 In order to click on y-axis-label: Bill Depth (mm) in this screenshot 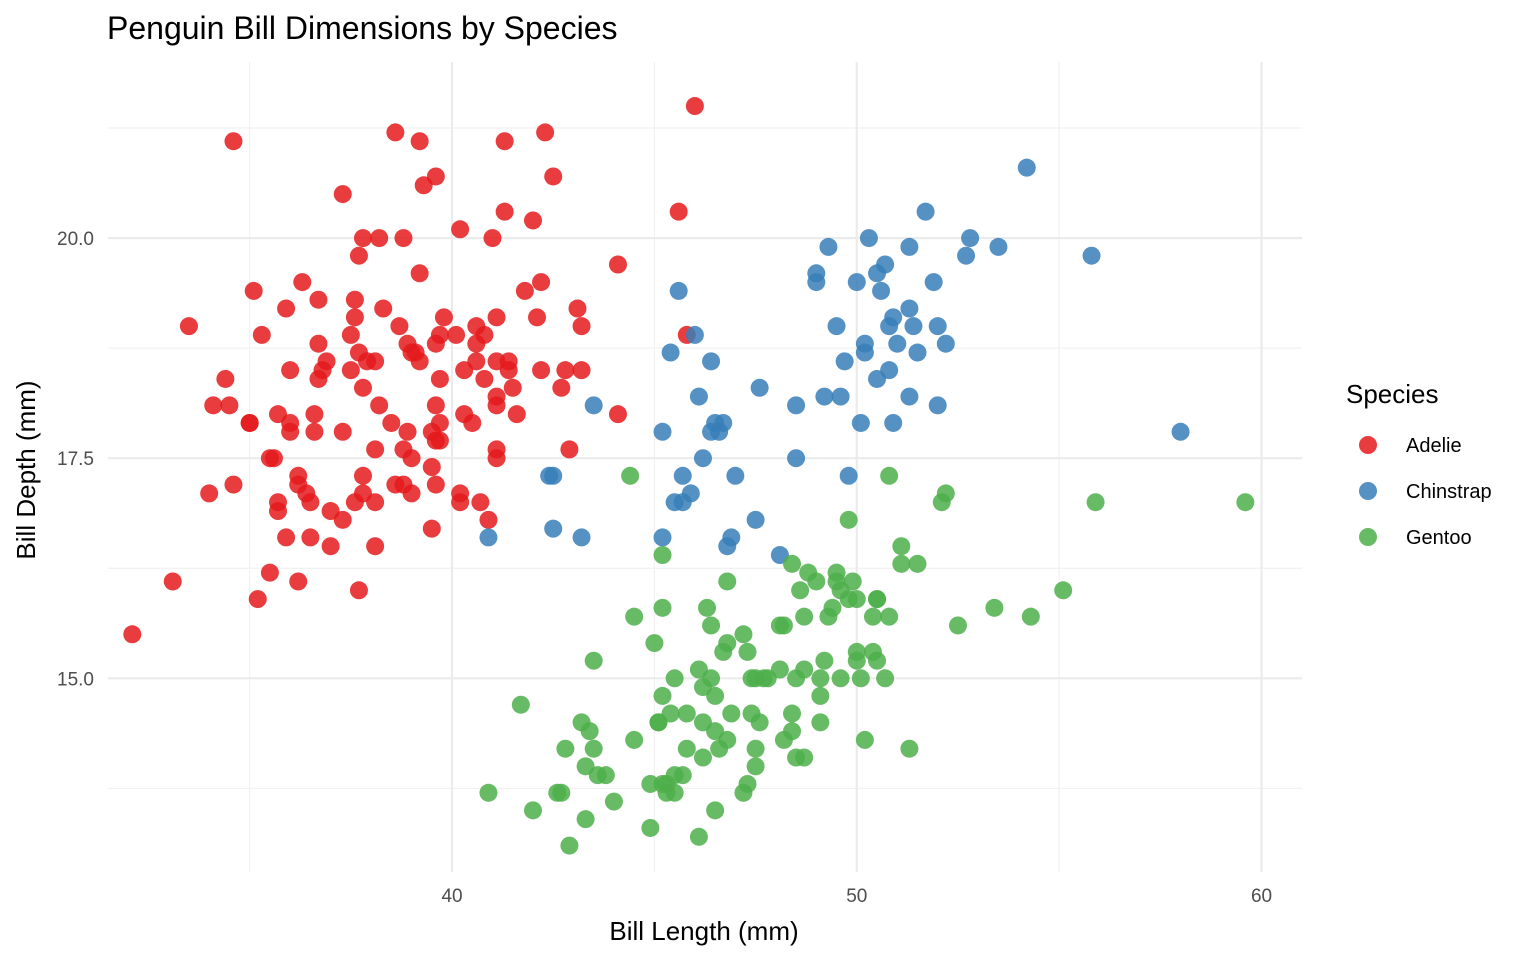, I will do `click(26, 469)`.